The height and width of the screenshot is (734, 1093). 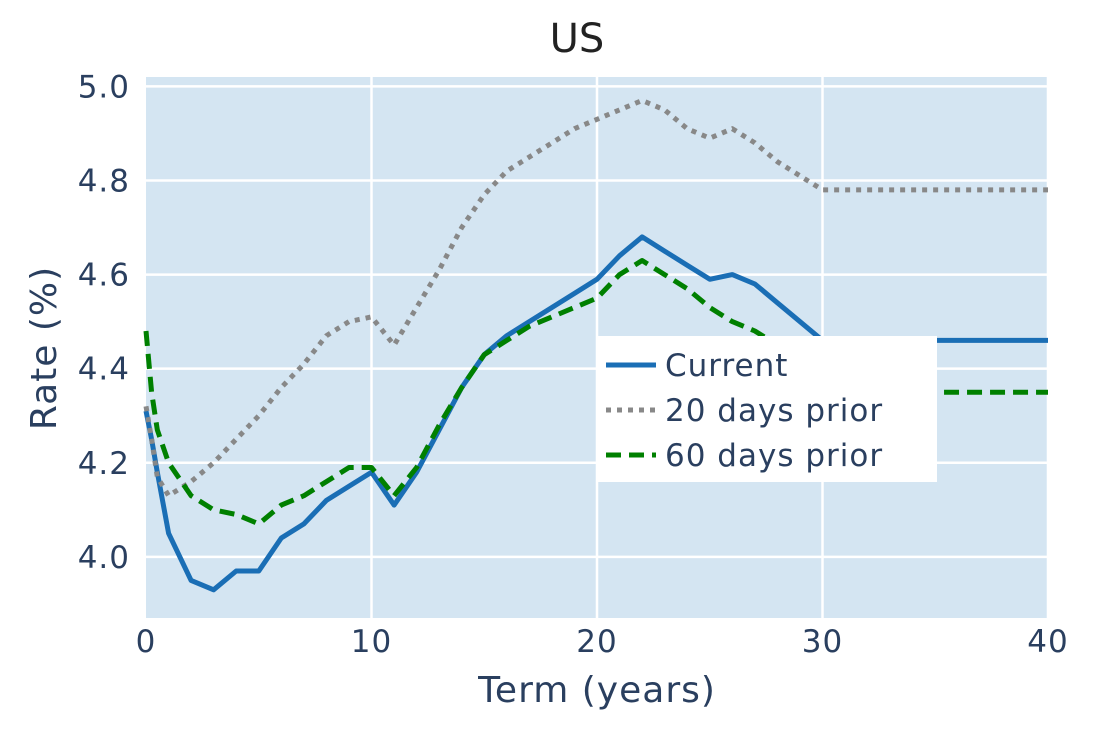 What do you see at coordinates (104, 558) in the screenshot?
I see `y-tick-label: 4.0` at bounding box center [104, 558].